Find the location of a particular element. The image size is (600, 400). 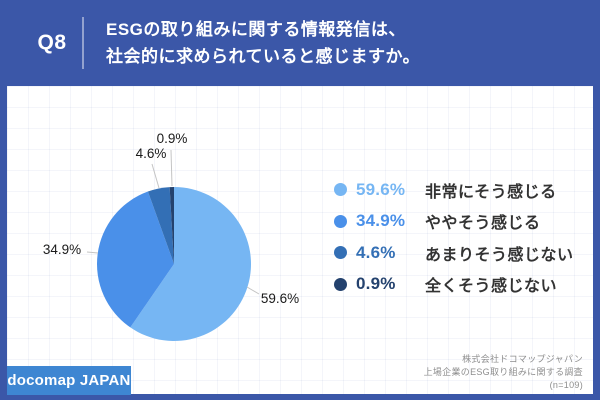

legend-label: 非常にそう感じる is located at coordinates (491, 192).